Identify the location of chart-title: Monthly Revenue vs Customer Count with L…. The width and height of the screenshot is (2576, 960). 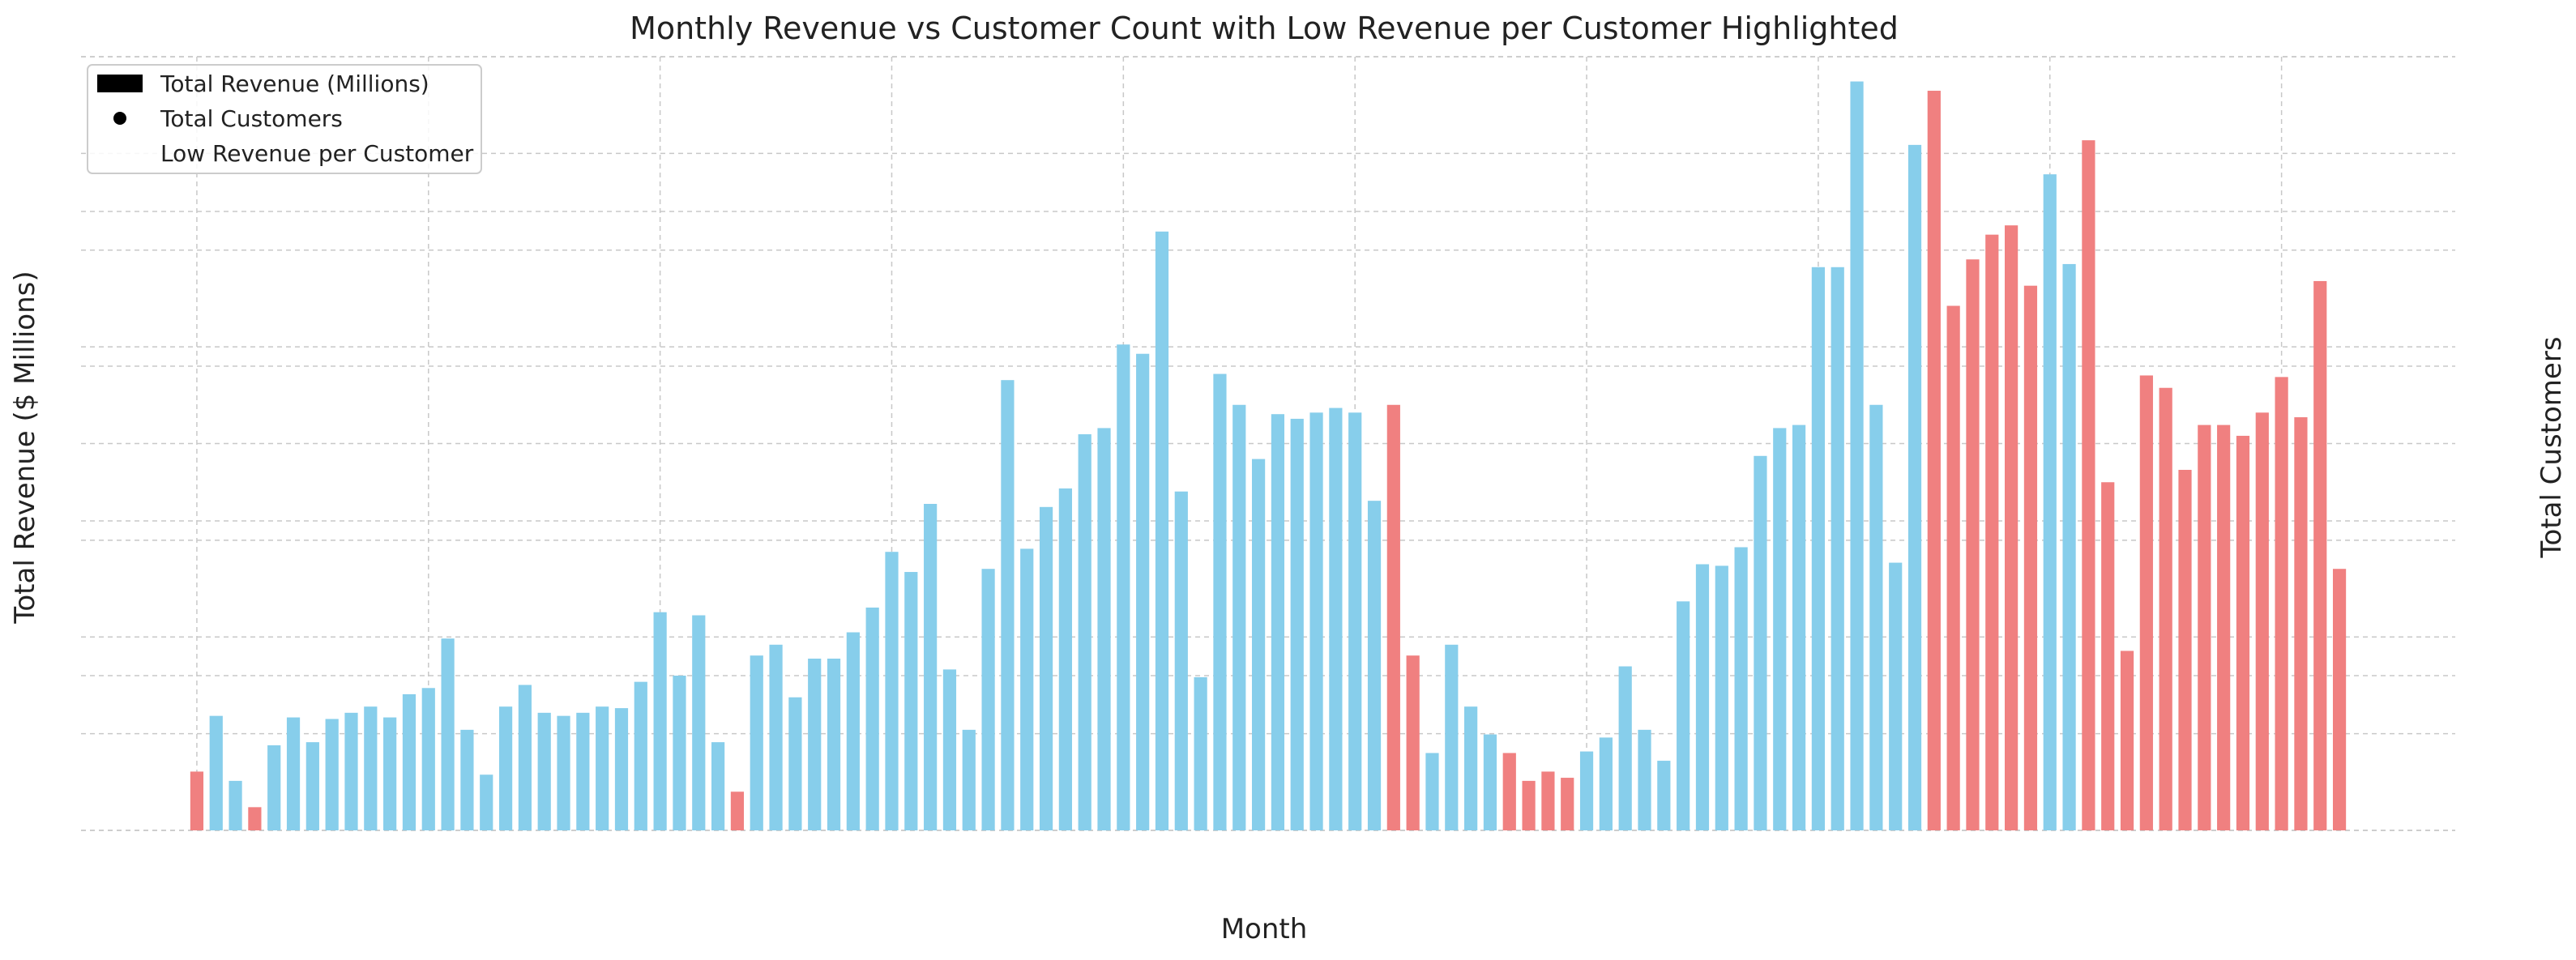
(1264, 28).